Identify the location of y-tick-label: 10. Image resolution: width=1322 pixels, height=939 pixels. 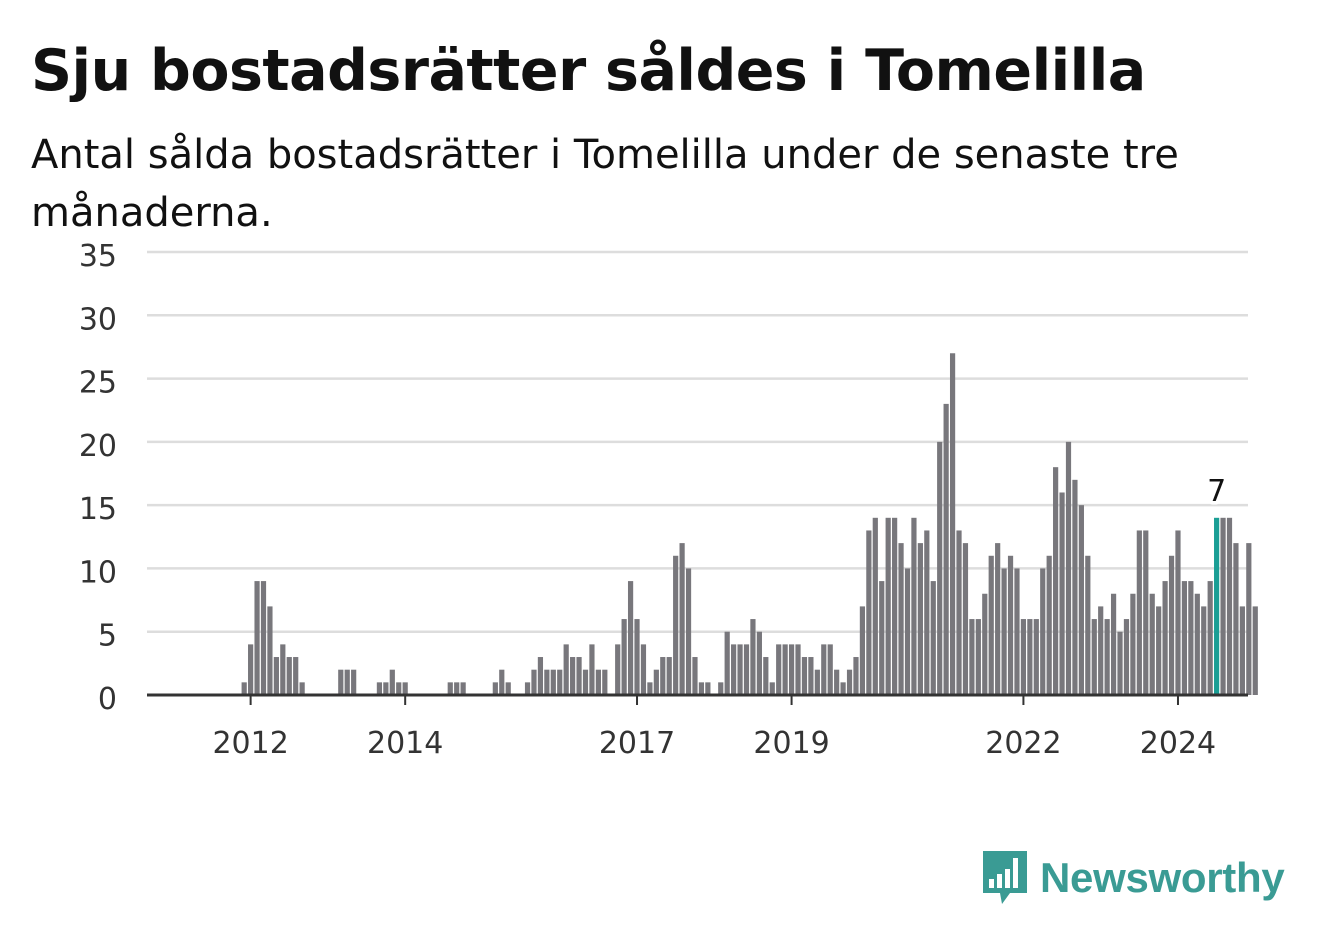
(98, 572).